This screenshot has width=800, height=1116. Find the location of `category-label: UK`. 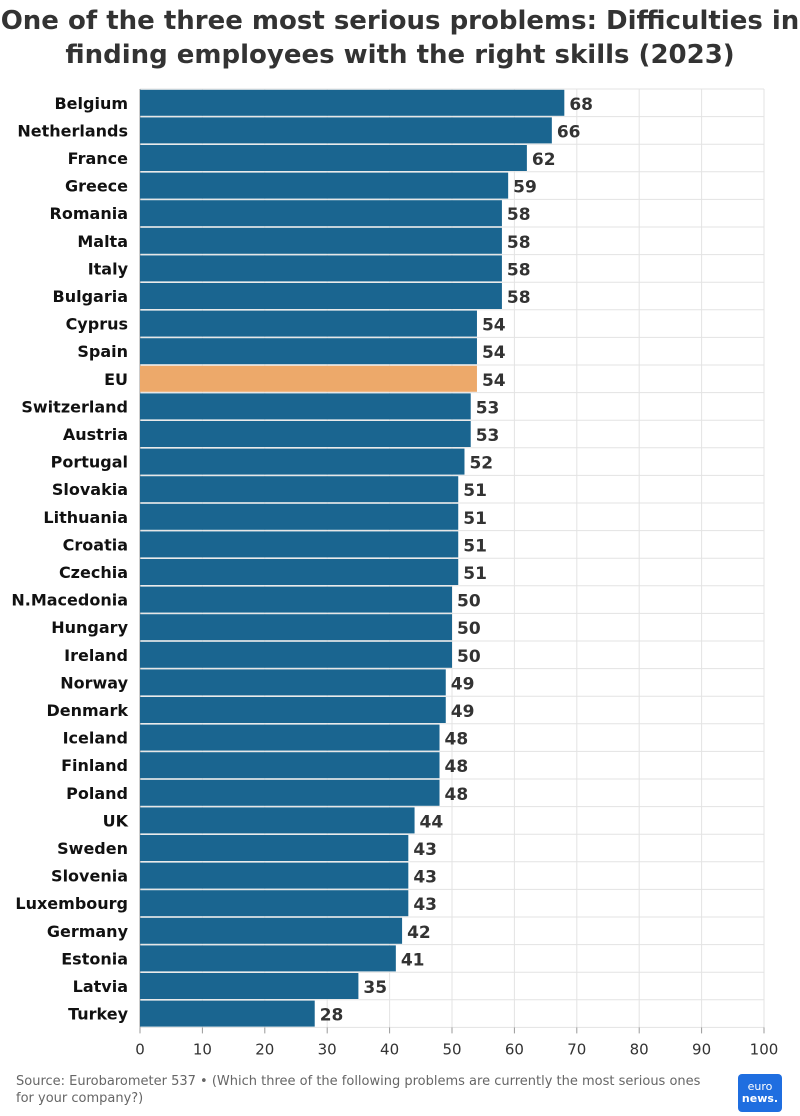

category-label: UK is located at coordinates (116, 820).